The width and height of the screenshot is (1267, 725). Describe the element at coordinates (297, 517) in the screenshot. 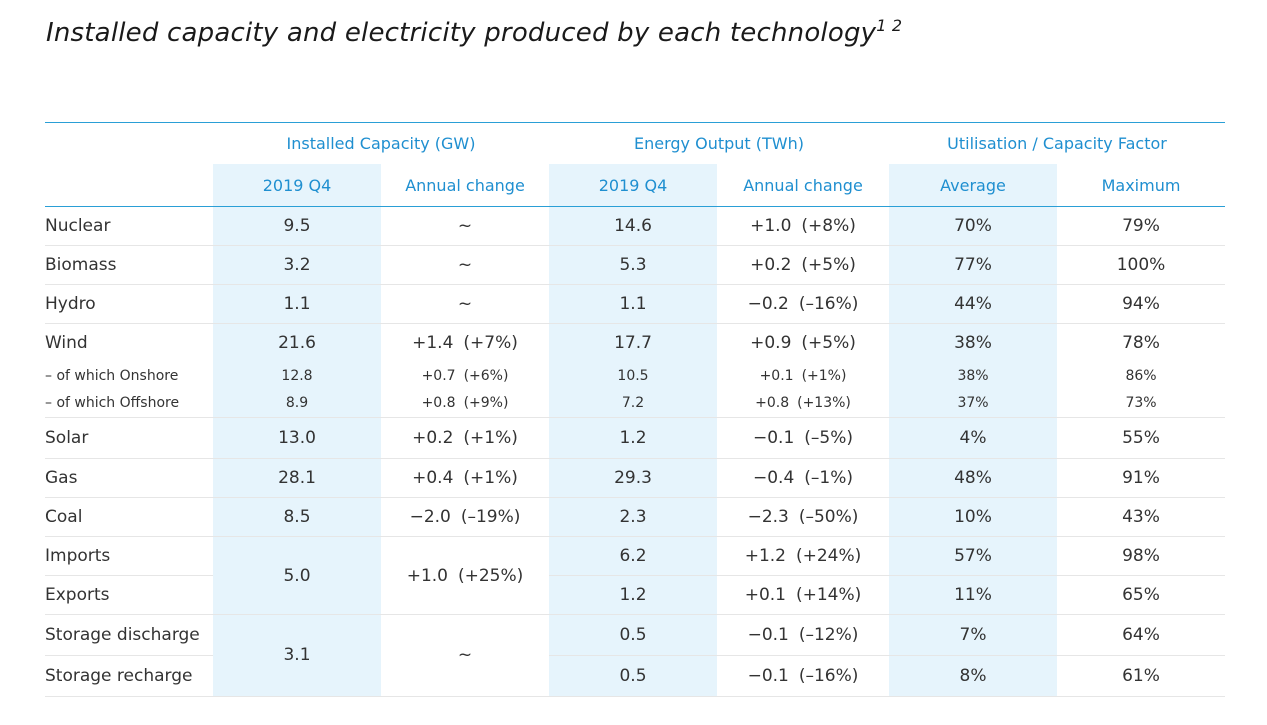

I see `cap-value: 8.5` at that location.